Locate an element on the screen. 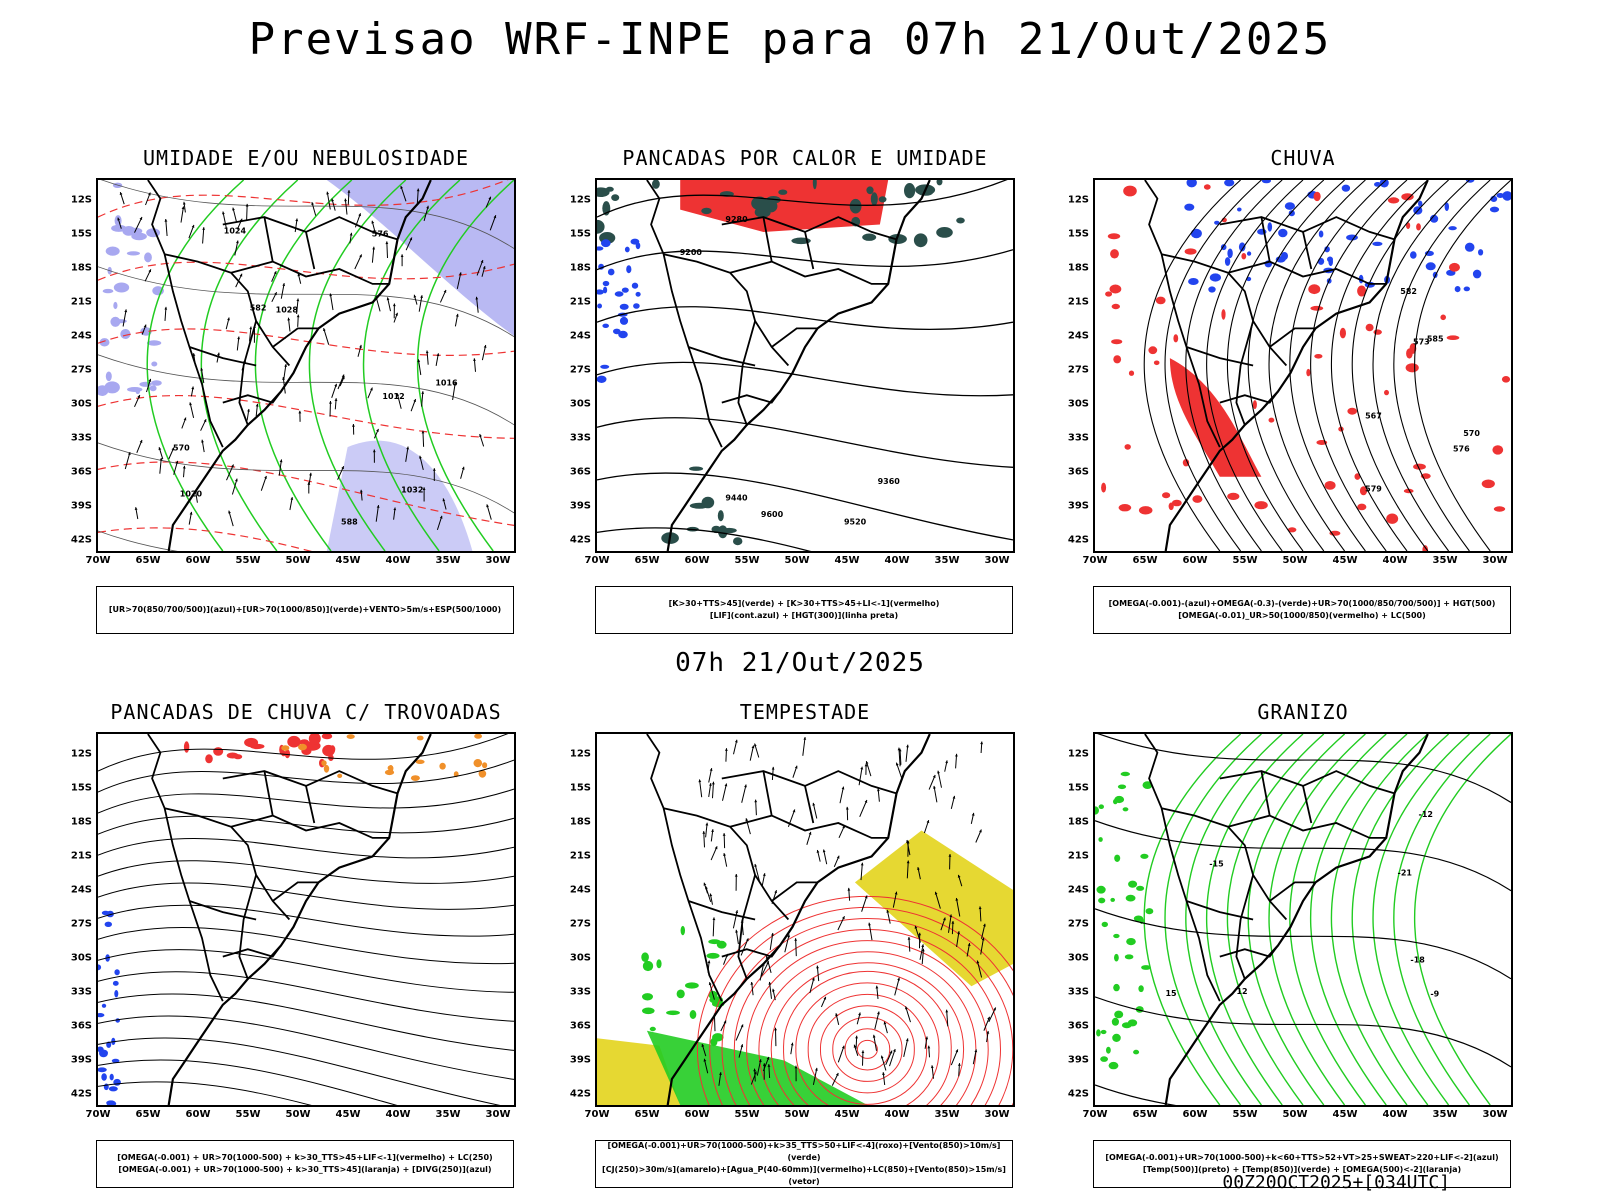 The width and height of the screenshot is (1600, 1200). y-tick-label: 36S is located at coordinates (580, 1026).